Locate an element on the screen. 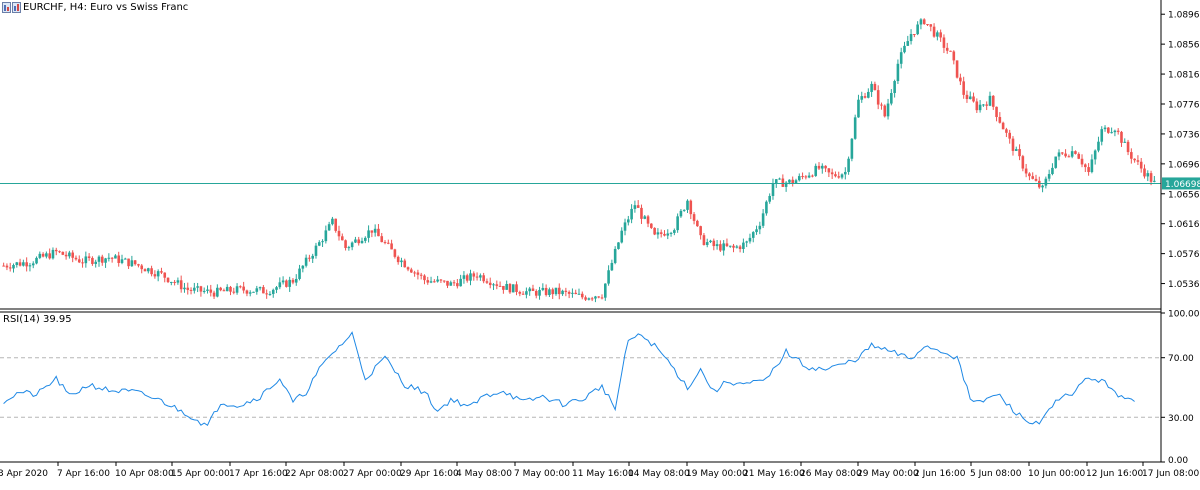 This screenshot has height=490, width=1200. x-tick-label: 12 Jun 16:00 is located at coordinates (1114, 474).